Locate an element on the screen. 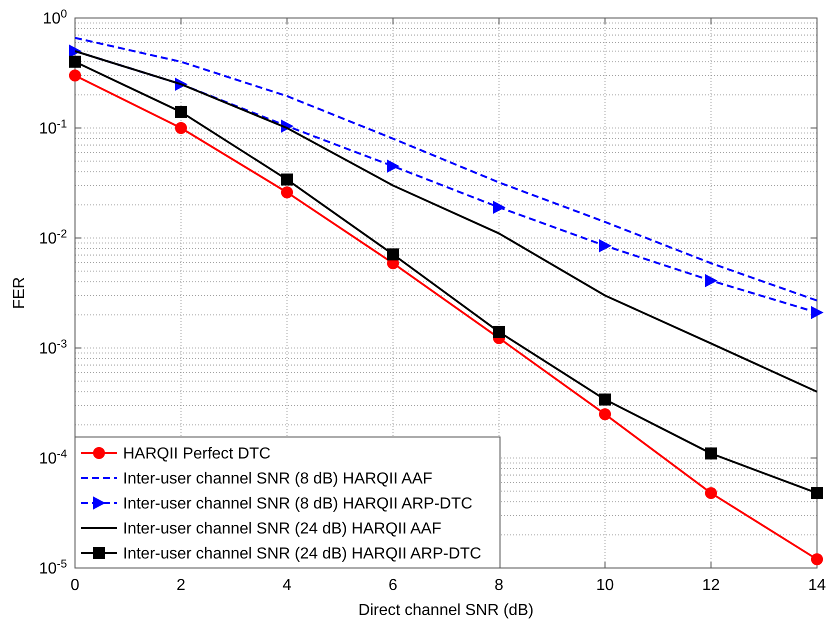 The height and width of the screenshot is (623, 829). y-tick-label: 10$^{-2}$ is located at coordinates (52, 238).